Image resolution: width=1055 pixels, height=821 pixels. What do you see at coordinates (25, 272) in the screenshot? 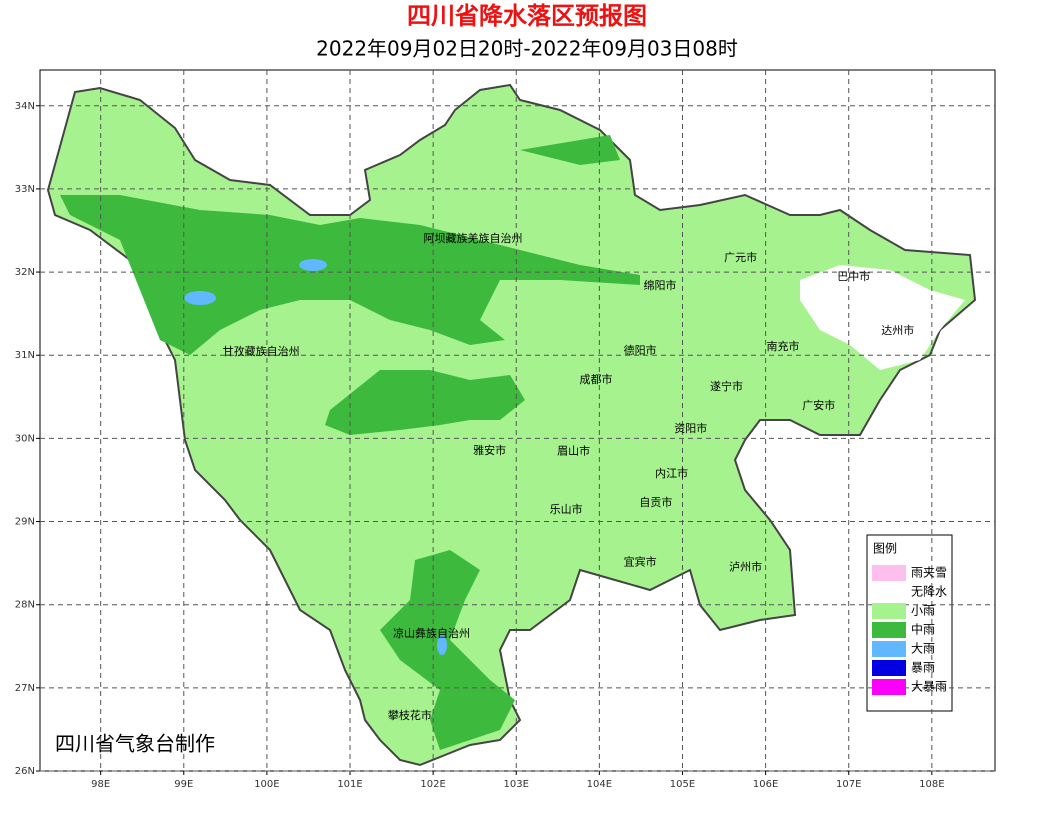
I see `y-tick-label: 32N` at bounding box center [25, 272].